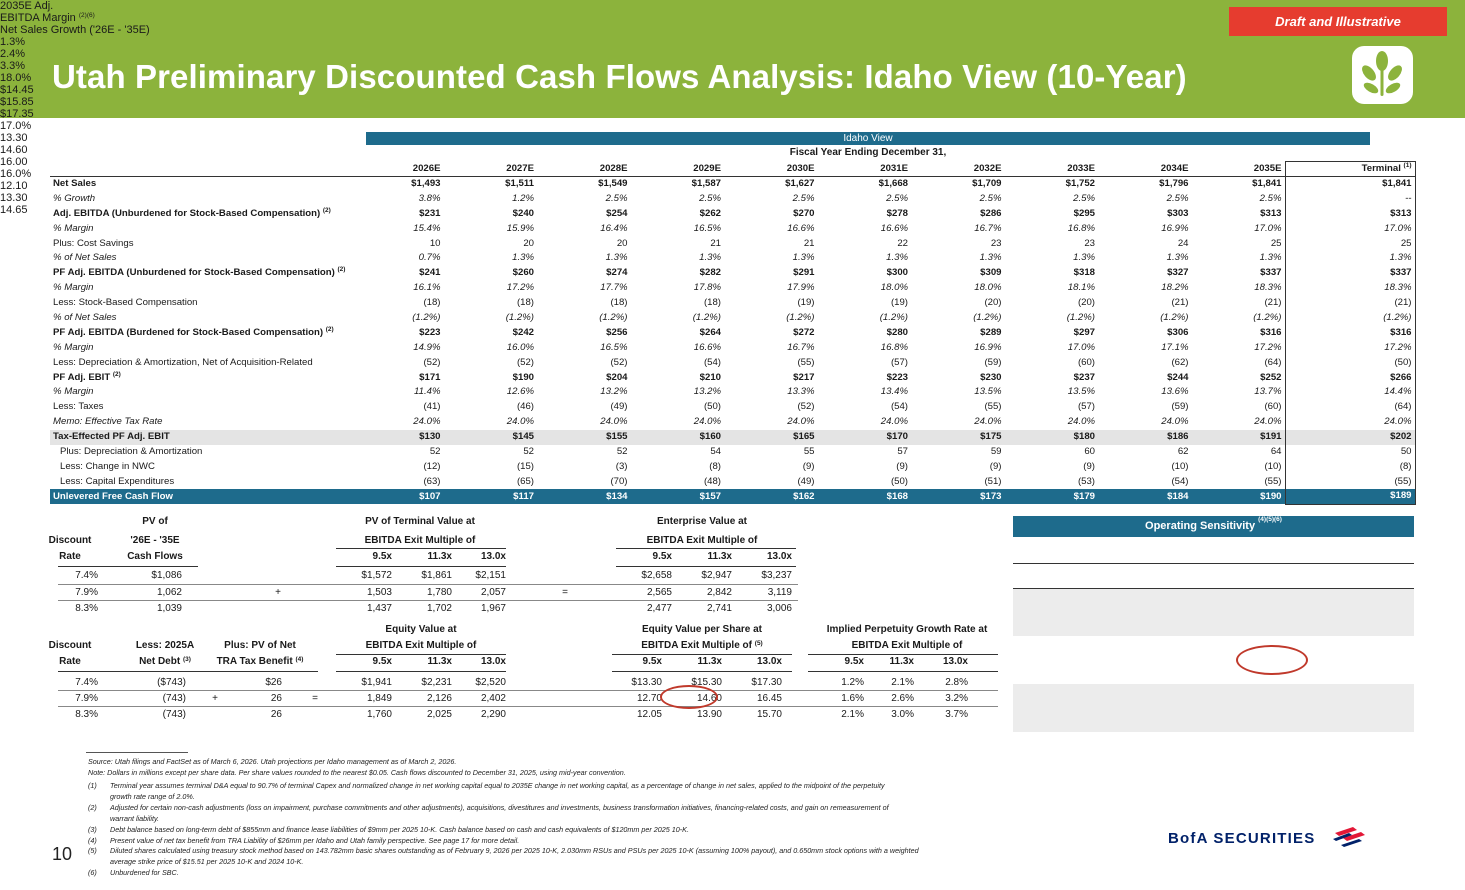 This screenshot has width=1465, height=890. I want to click on table-cell: (8), so click(1350, 467).